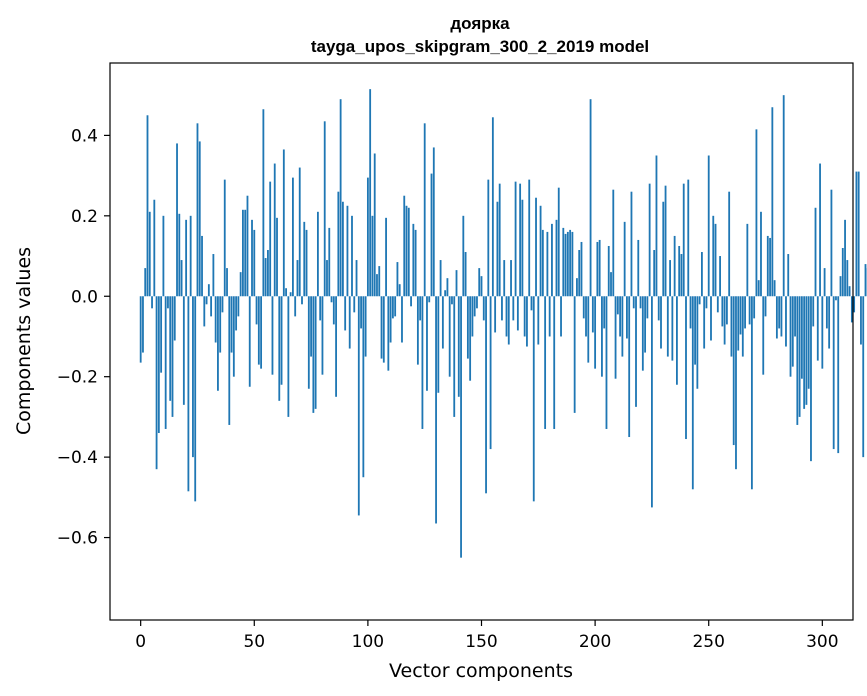 The image size is (867, 696). I want to click on x-tick-label: 200, so click(595, 642).